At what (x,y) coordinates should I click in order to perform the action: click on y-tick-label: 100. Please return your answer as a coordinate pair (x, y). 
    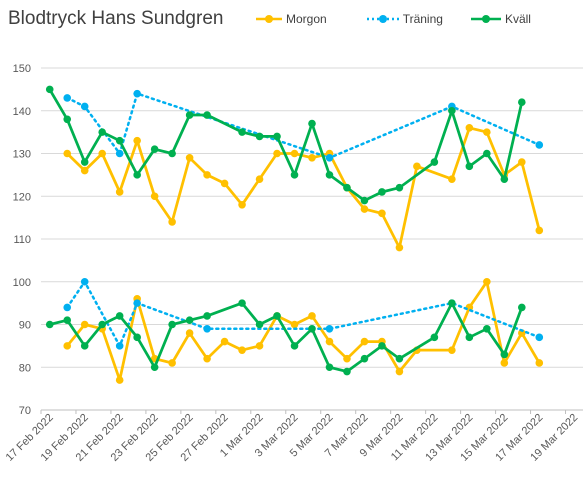
    Looking at the image, I should click on (22, 283).